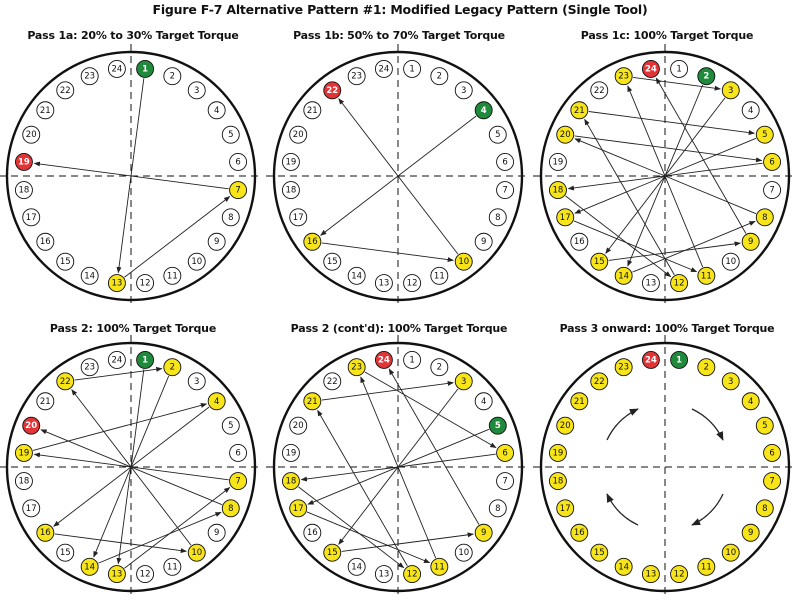  Describe the element at coordinates (679, 284) in the screenshot. I see `bolt-number-12: 12` at that location.